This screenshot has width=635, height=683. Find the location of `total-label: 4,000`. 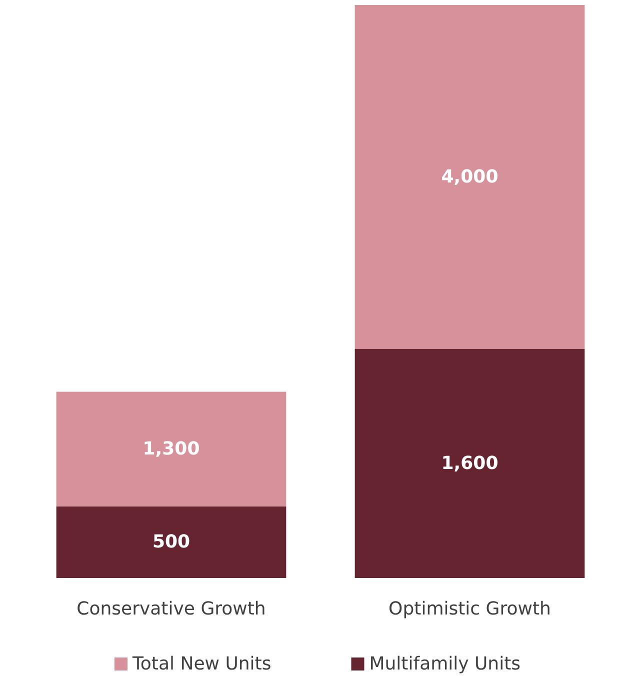

total-label: 4,000 is located at coordinates (469, 177).